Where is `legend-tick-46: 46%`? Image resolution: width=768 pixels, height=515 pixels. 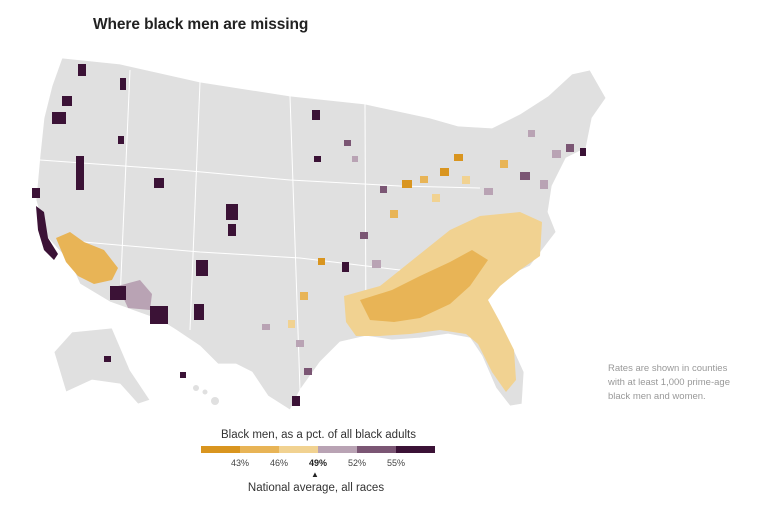
legend-tick-46: 46% is located at coordinates (279, 463).